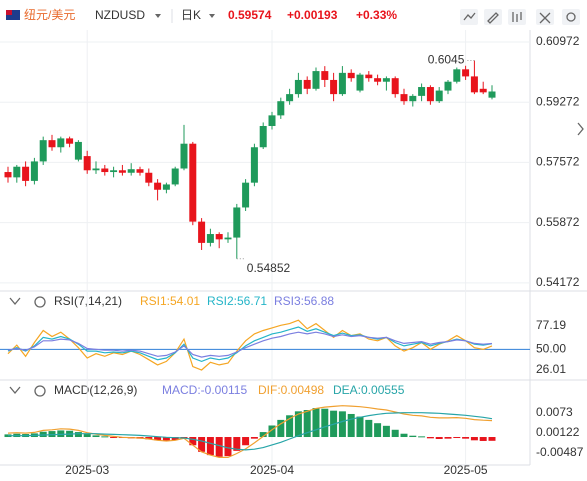 The height and width of the screenshot is (481, 587). Describe the element at coordinates (291, 390) in the screenshot. I see `legend-label: DIF:0.00498` at that location.